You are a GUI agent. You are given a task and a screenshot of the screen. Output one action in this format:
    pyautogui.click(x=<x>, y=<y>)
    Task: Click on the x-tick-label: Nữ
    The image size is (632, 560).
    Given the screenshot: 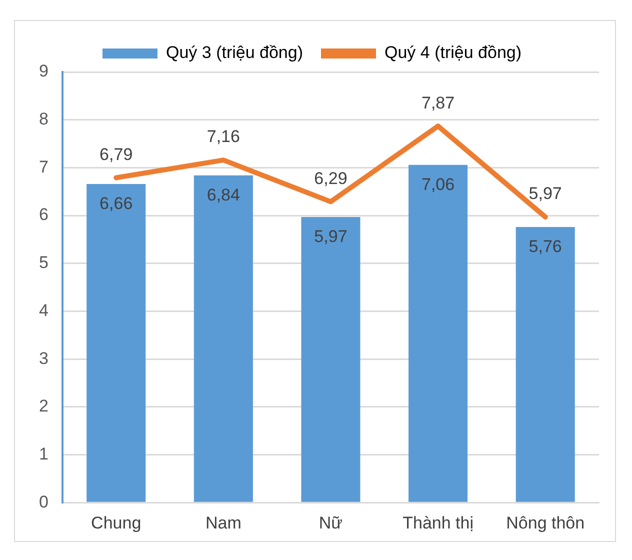 What is the action you would take?
    pyautogui.click(x=330, y=522)
    